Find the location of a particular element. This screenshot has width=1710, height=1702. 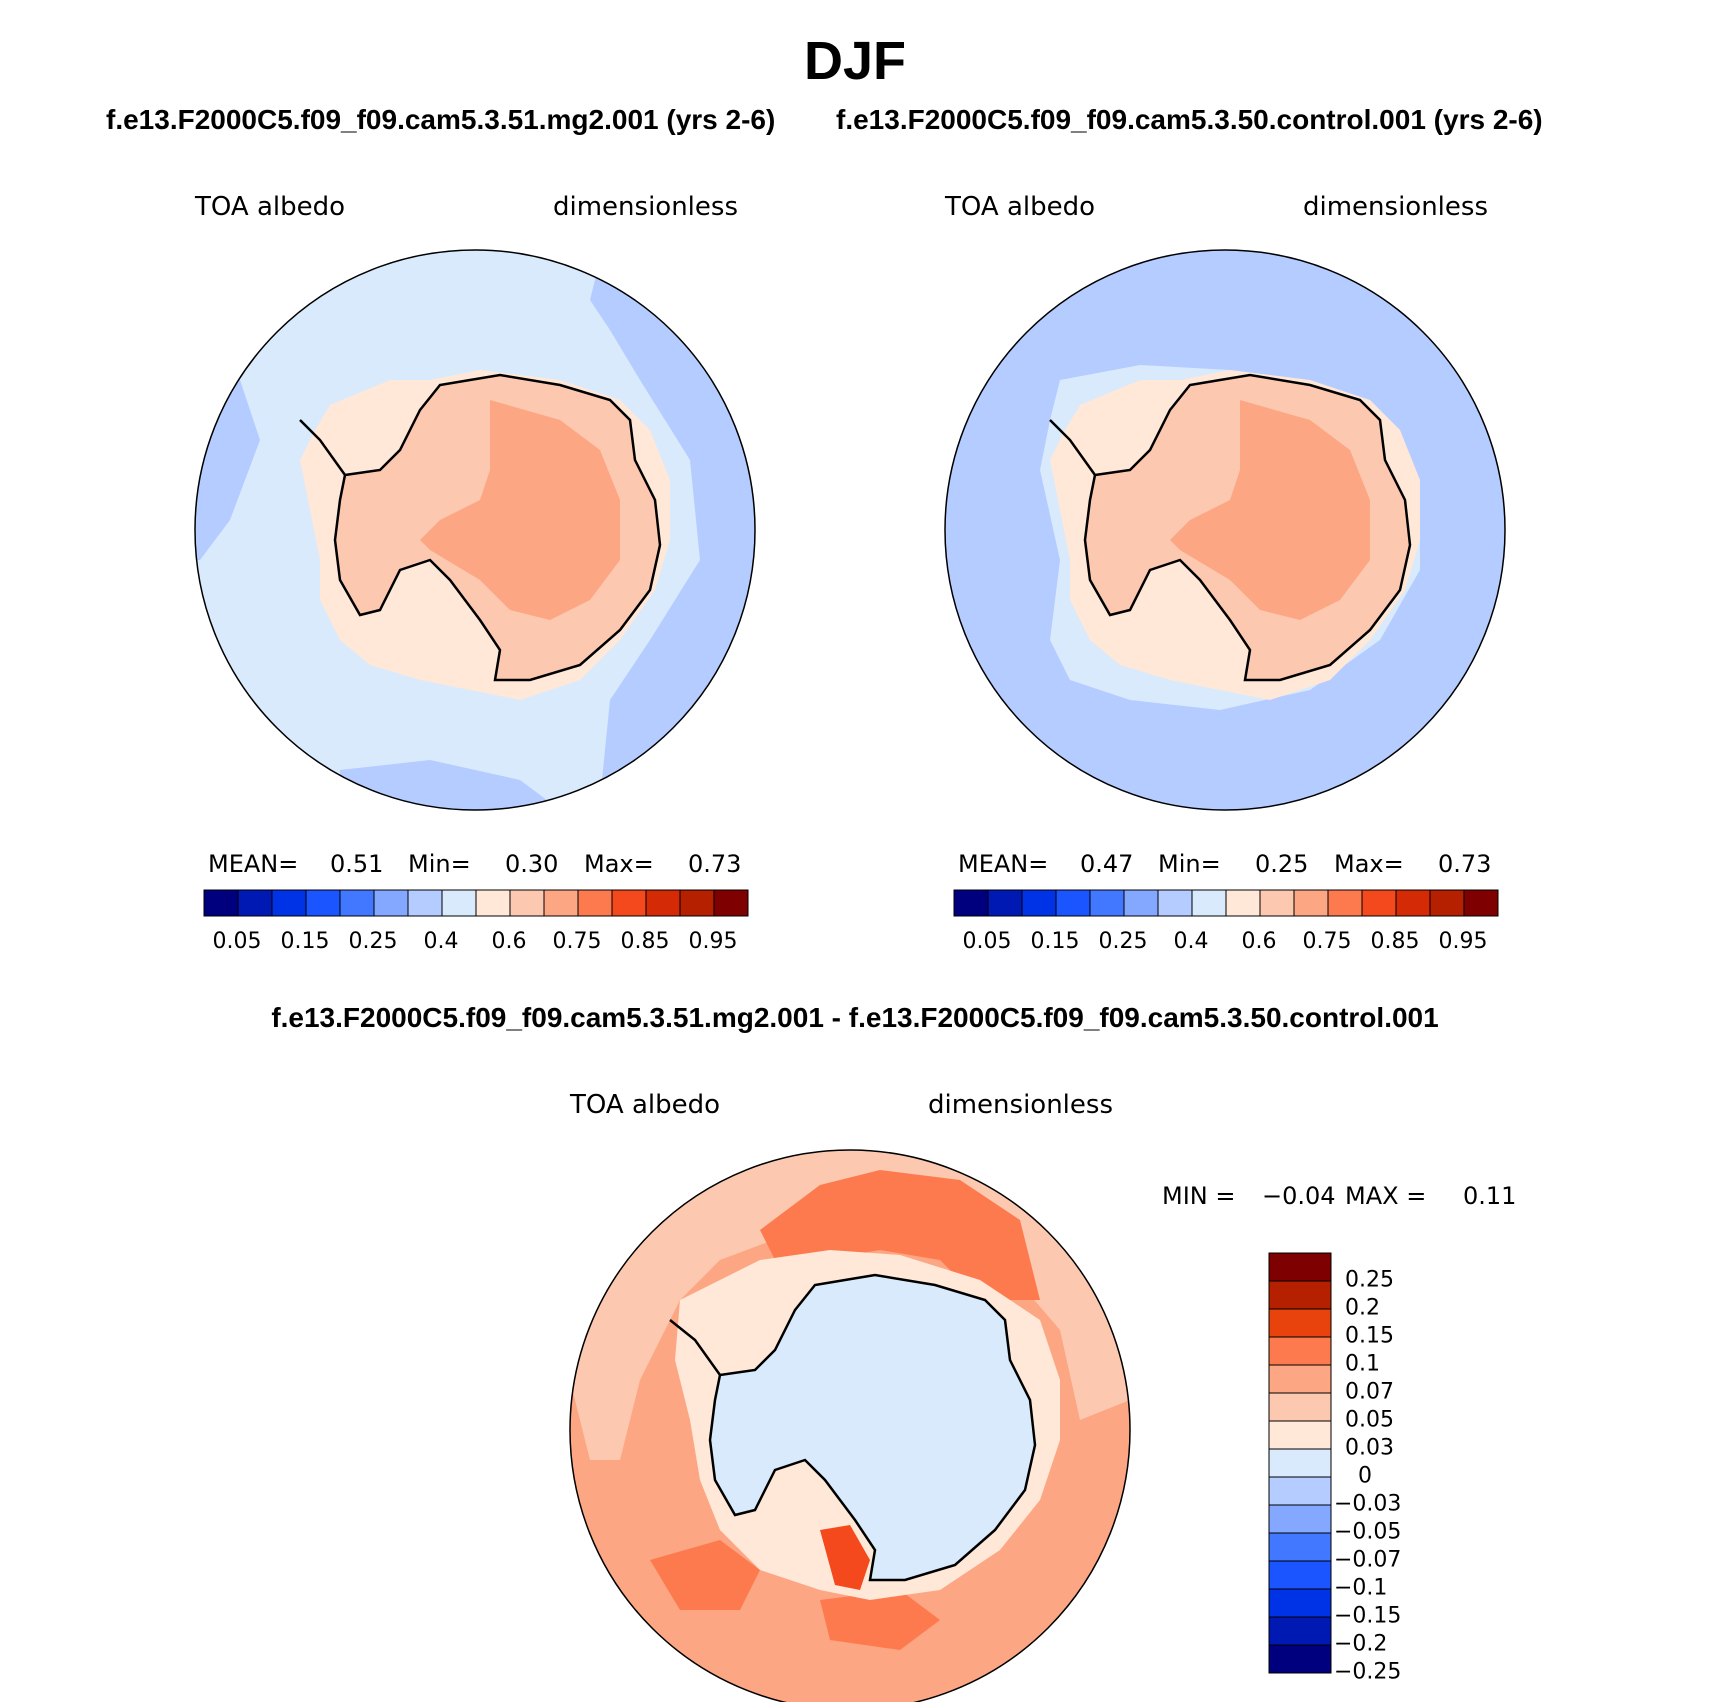

diff-max-value: 0.11 is located at coordinates (1490, 1196).